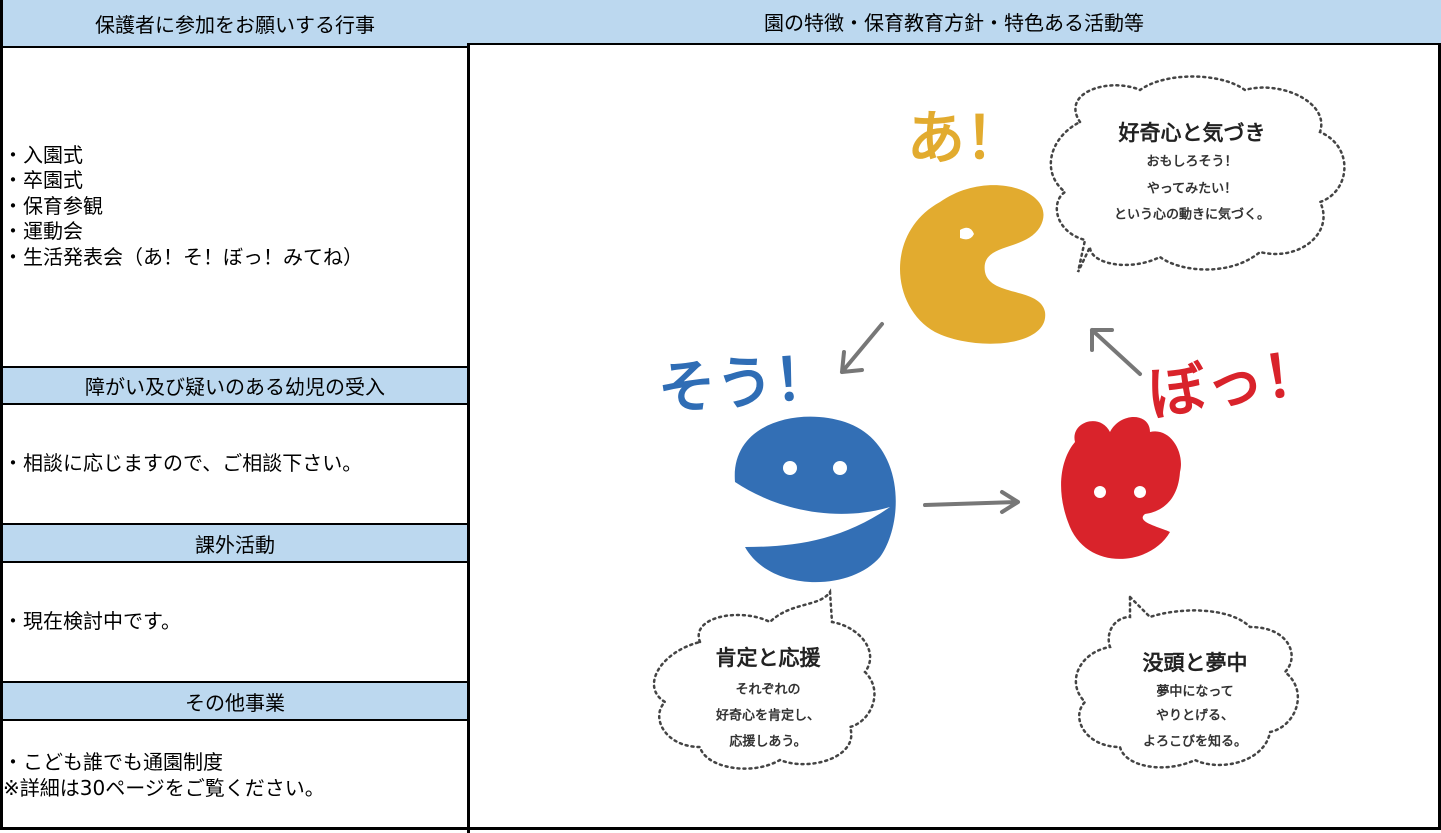 Image resolution: width=1441 pixels, height=833 pixels. Describe the element at coordinates (1195, 742) in the screenshot. I see `cloud-line: よろこびを知る。` at that location.